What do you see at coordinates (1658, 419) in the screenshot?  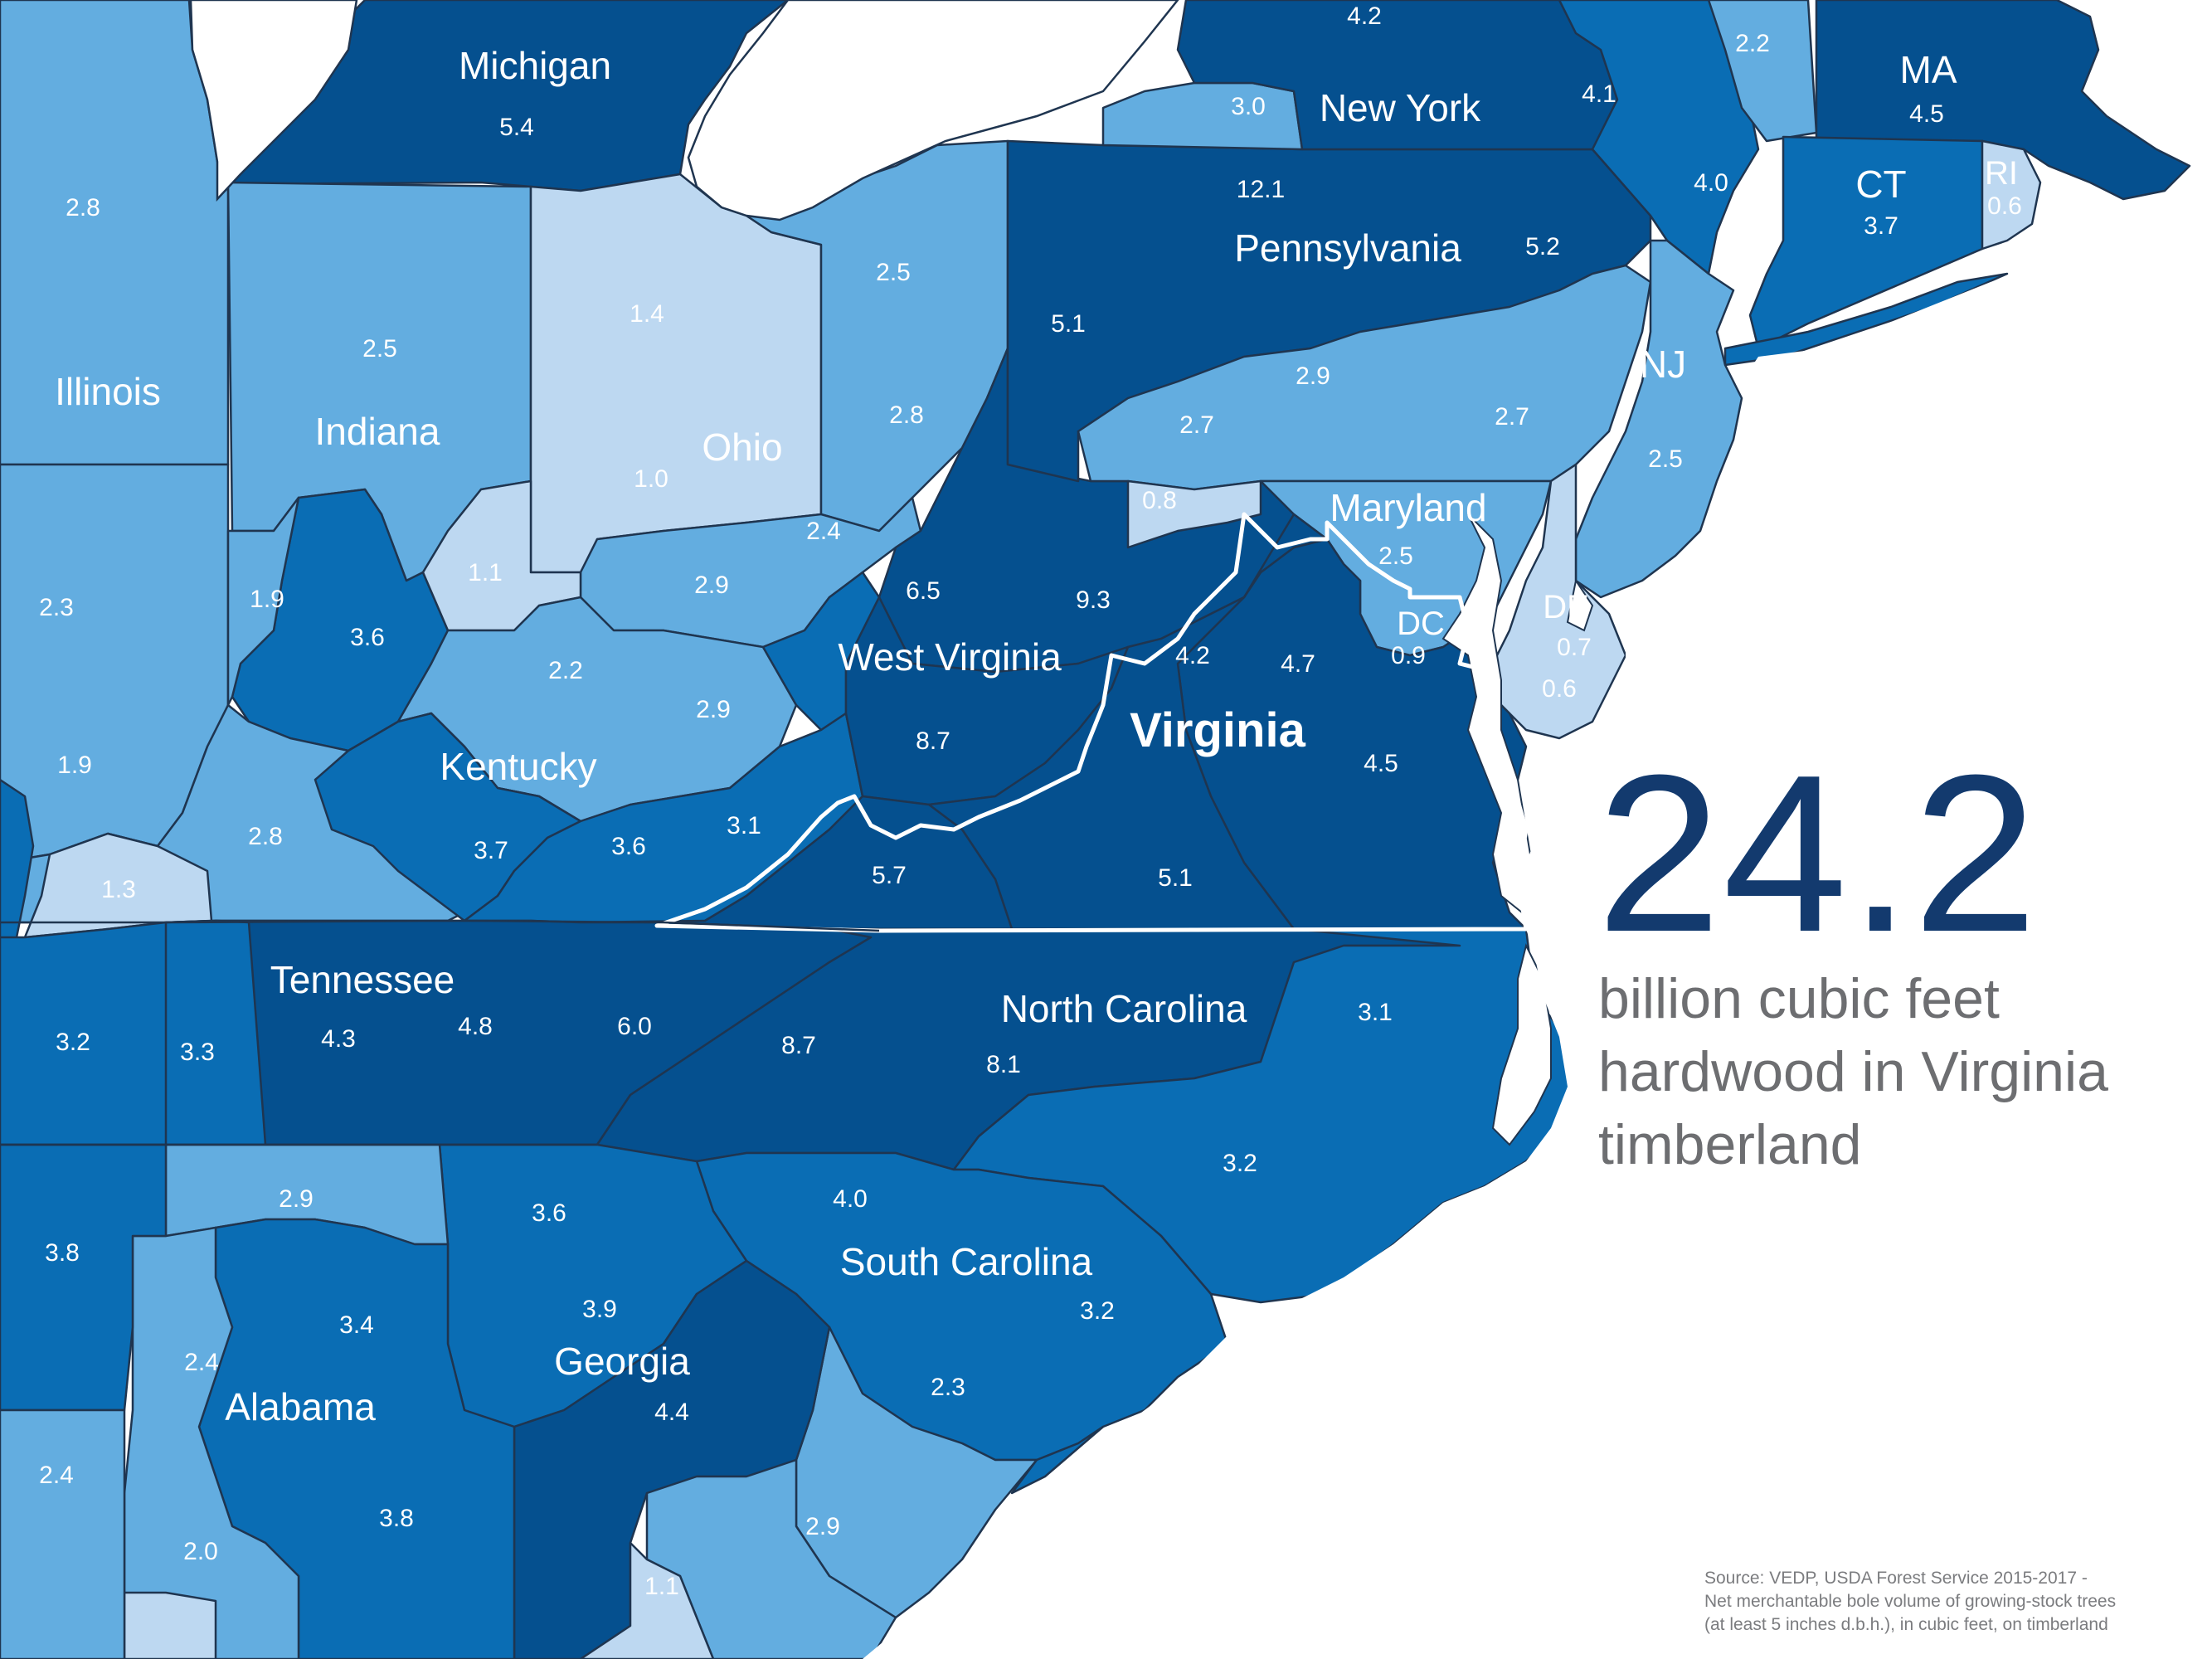 I see `region-new-jersey` at bounding box center [1658, 419].